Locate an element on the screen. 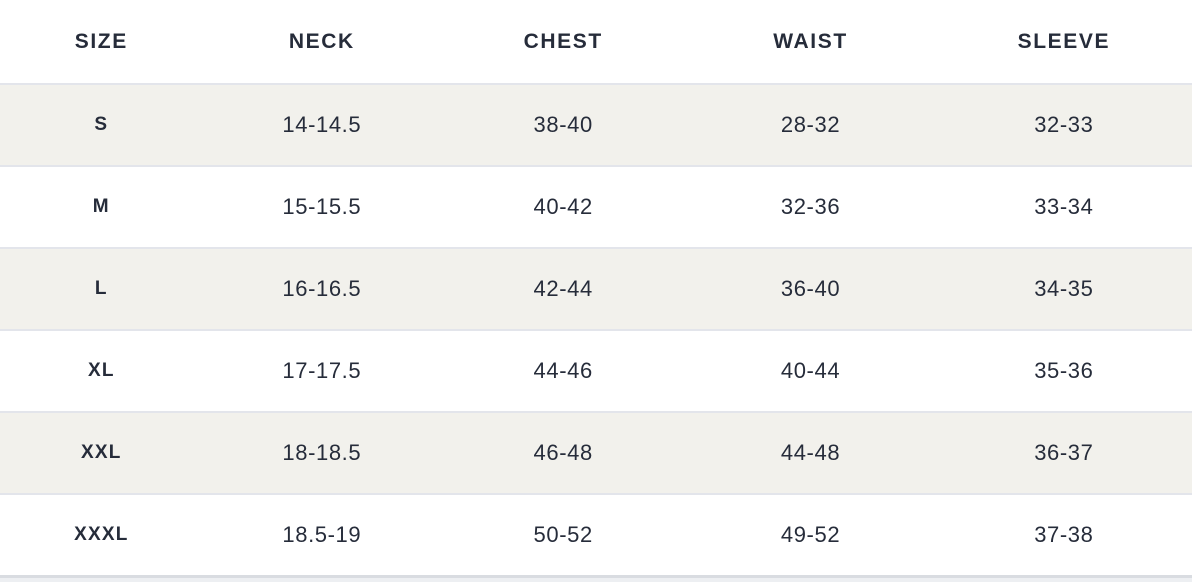 The height and width of the screenshot is (582, 1192). sleeve-cell: 34-35 is located at coordinates (1064, 288).